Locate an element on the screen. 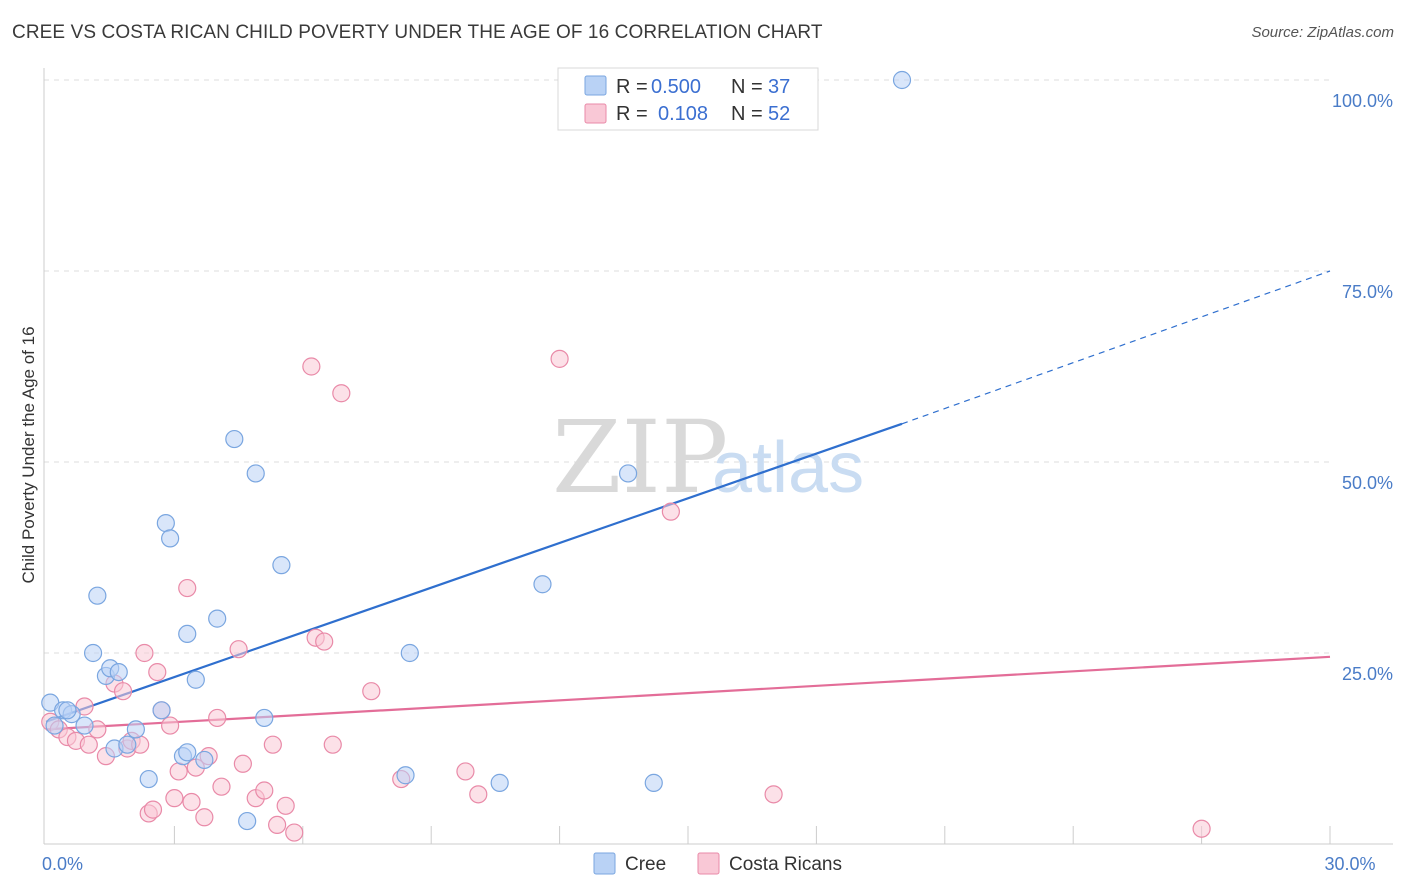 The image size is (1406, 892). legend-r-label-cree: R = is located at coordinates (632, 87).